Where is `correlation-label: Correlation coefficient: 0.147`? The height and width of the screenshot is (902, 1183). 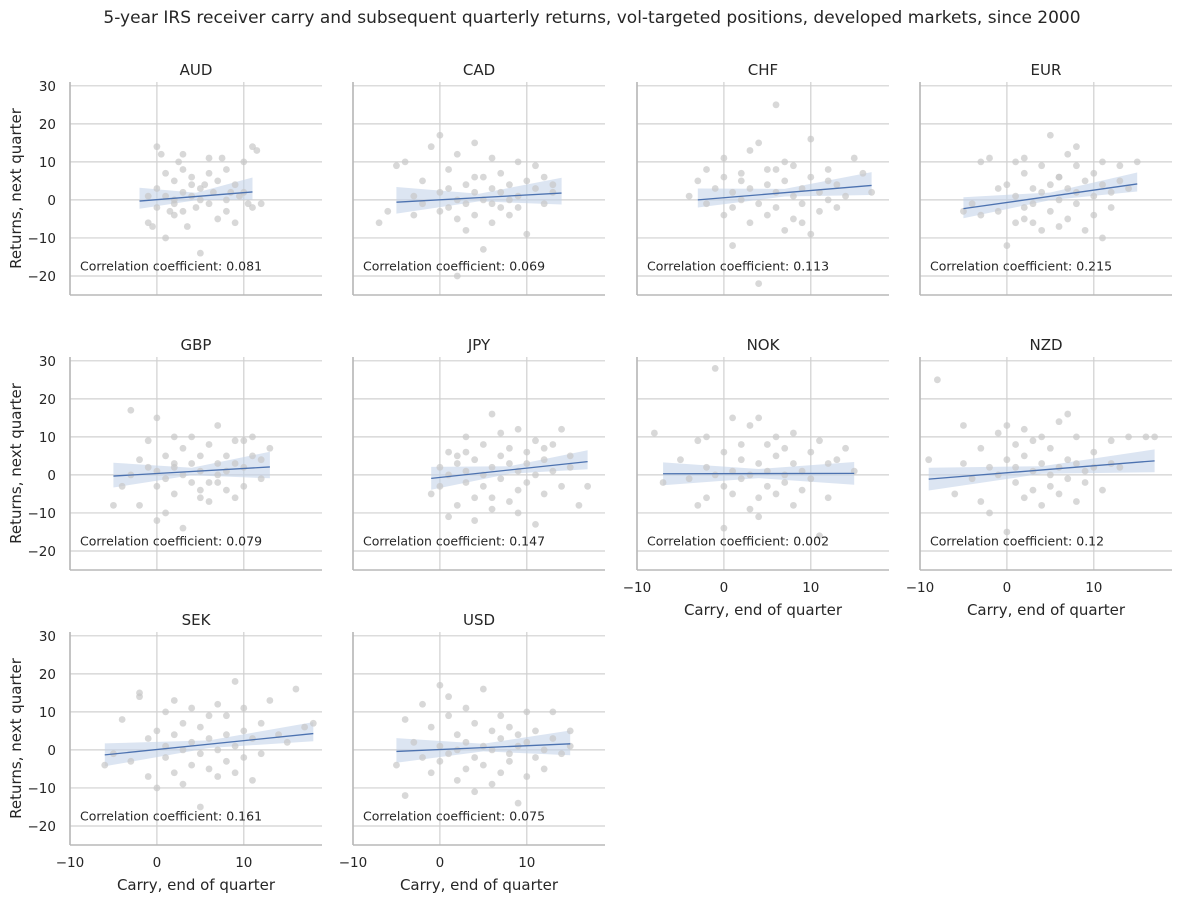
correlation-label: Correlation coefficient: 0.147 is located at coordinates (454, 540).